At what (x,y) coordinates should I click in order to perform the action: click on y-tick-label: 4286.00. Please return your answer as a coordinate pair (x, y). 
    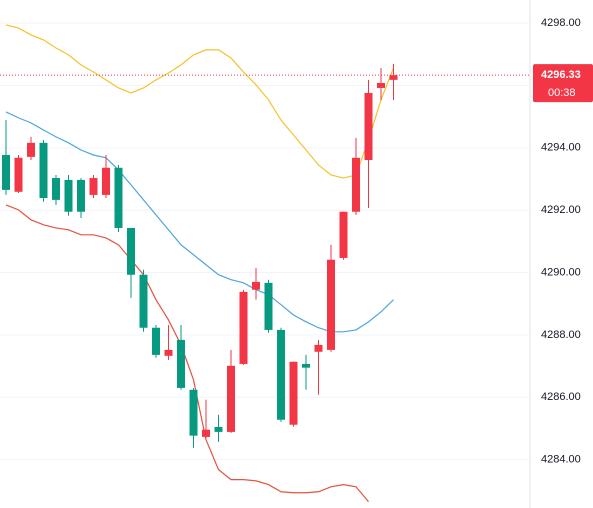
    Looking at the image, I should click on (561, 397).